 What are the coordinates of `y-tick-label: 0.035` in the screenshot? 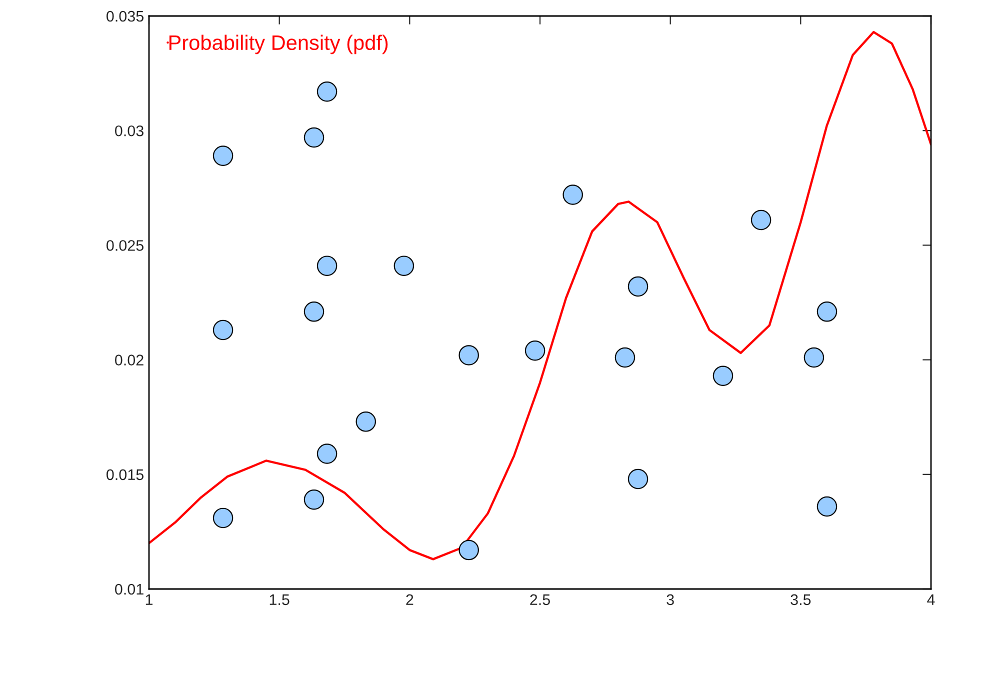 It's located at (125, 16).